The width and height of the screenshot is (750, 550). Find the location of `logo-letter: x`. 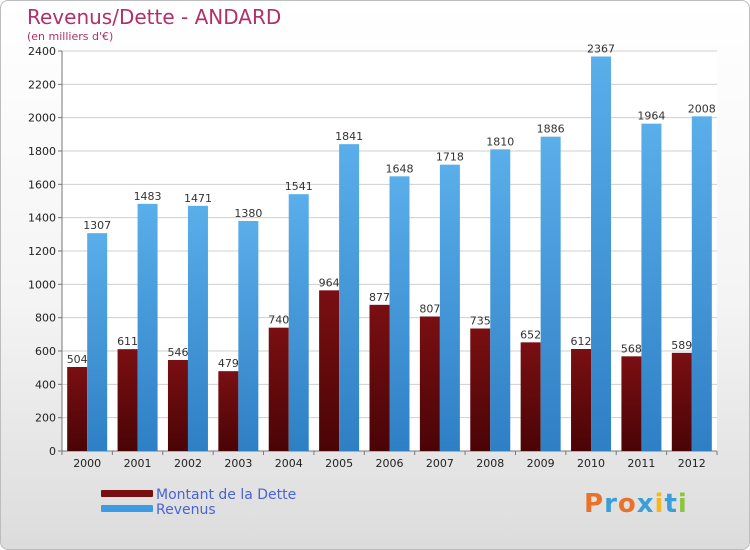

logo-letter: x is located at coordinates (645, 504).